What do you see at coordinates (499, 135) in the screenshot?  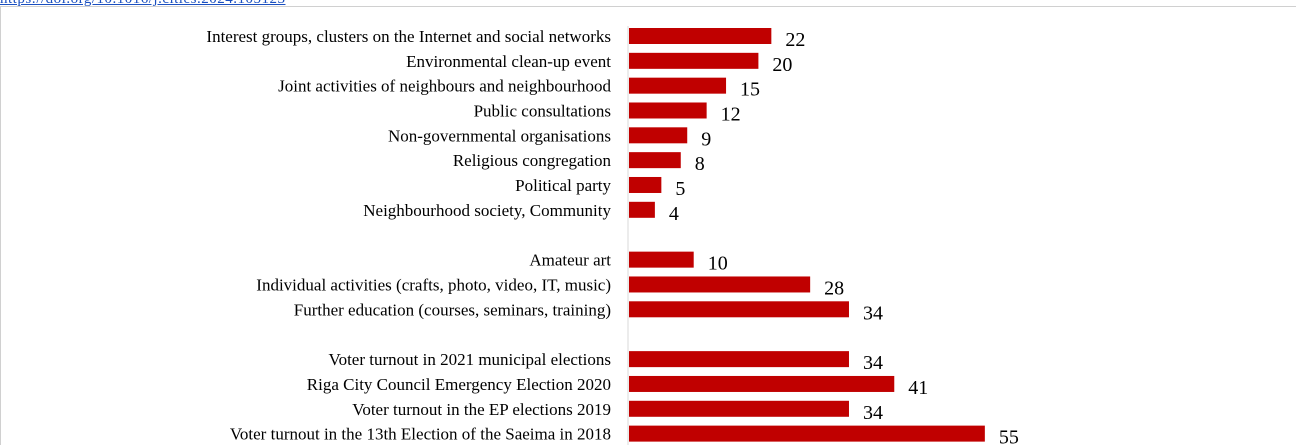 I see `category-label: Non-governmental organisations` at bounding box center [499, 135].